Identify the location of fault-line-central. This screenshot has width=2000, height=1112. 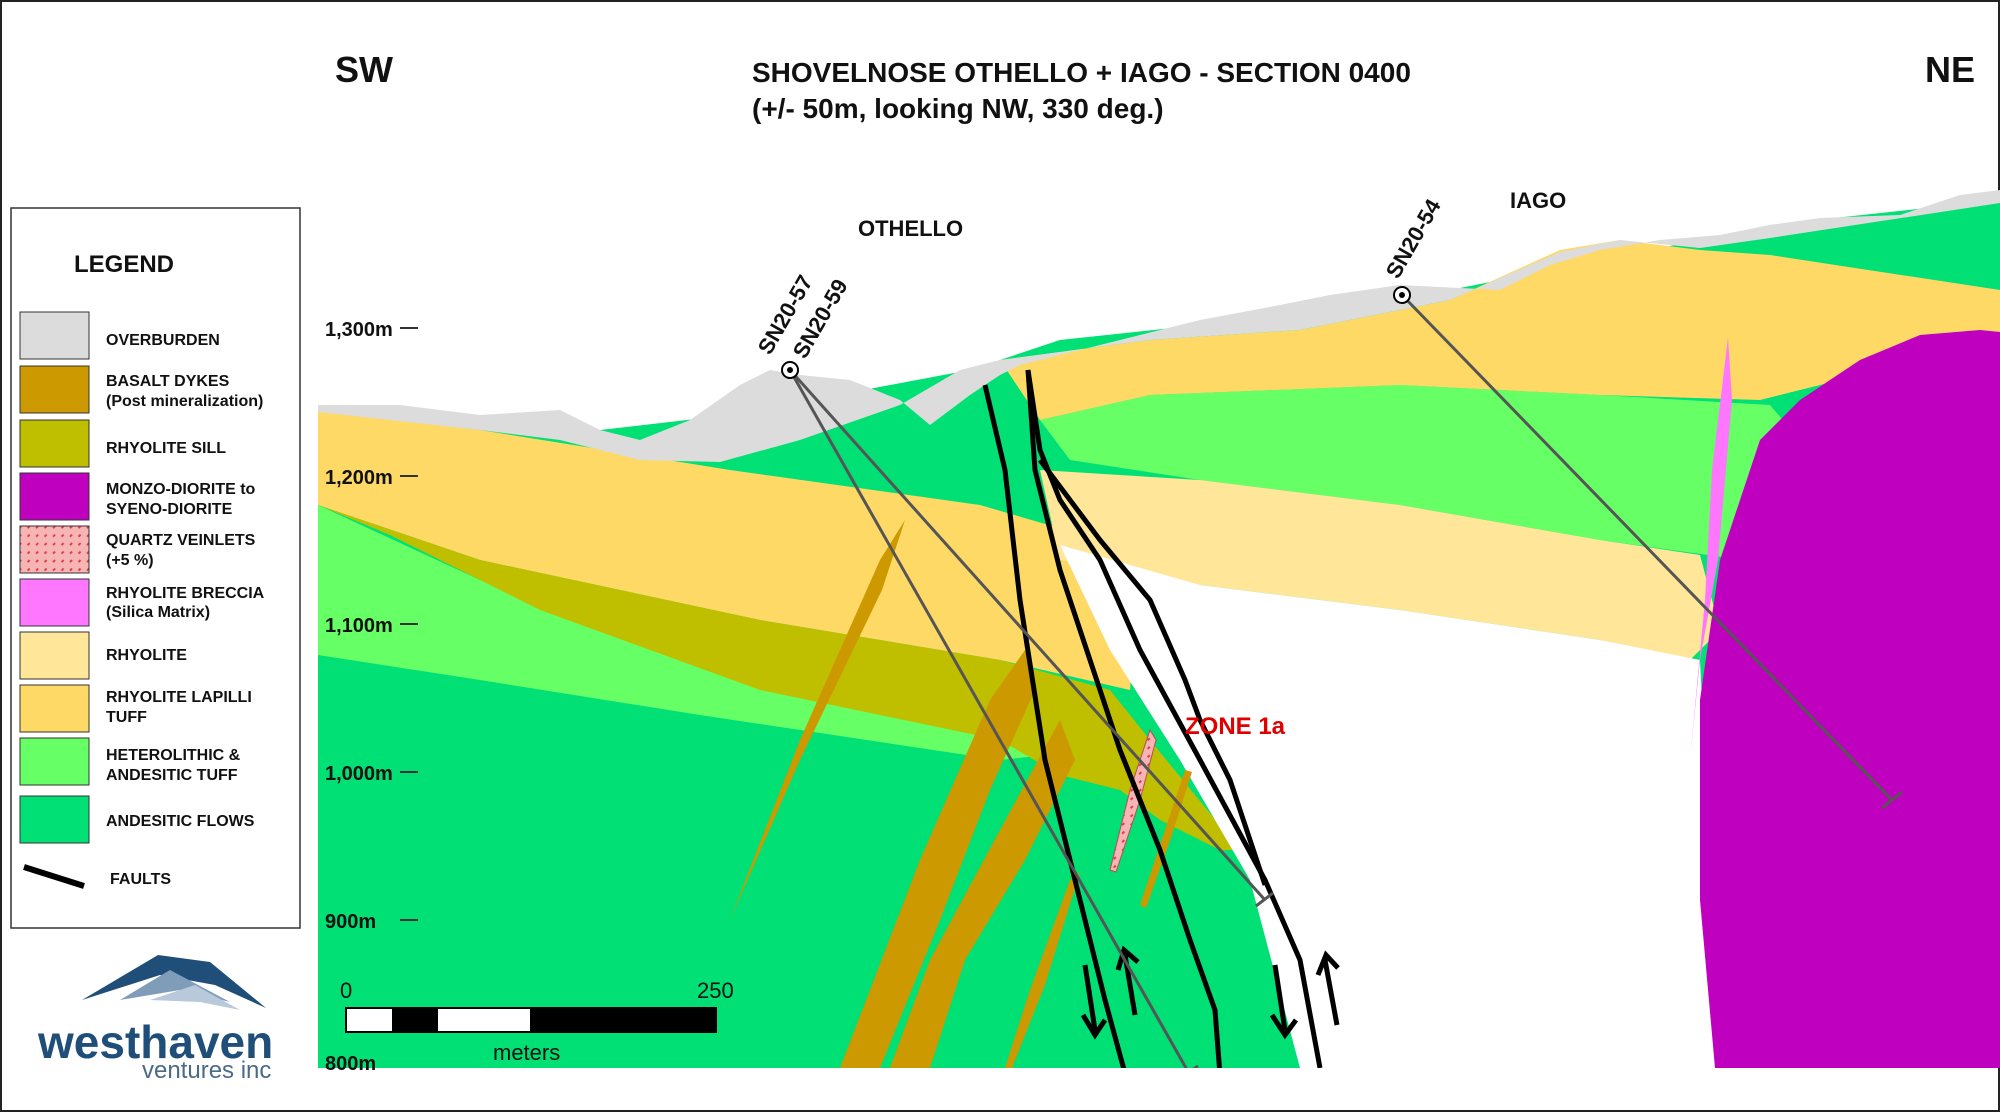
(1123, 718).